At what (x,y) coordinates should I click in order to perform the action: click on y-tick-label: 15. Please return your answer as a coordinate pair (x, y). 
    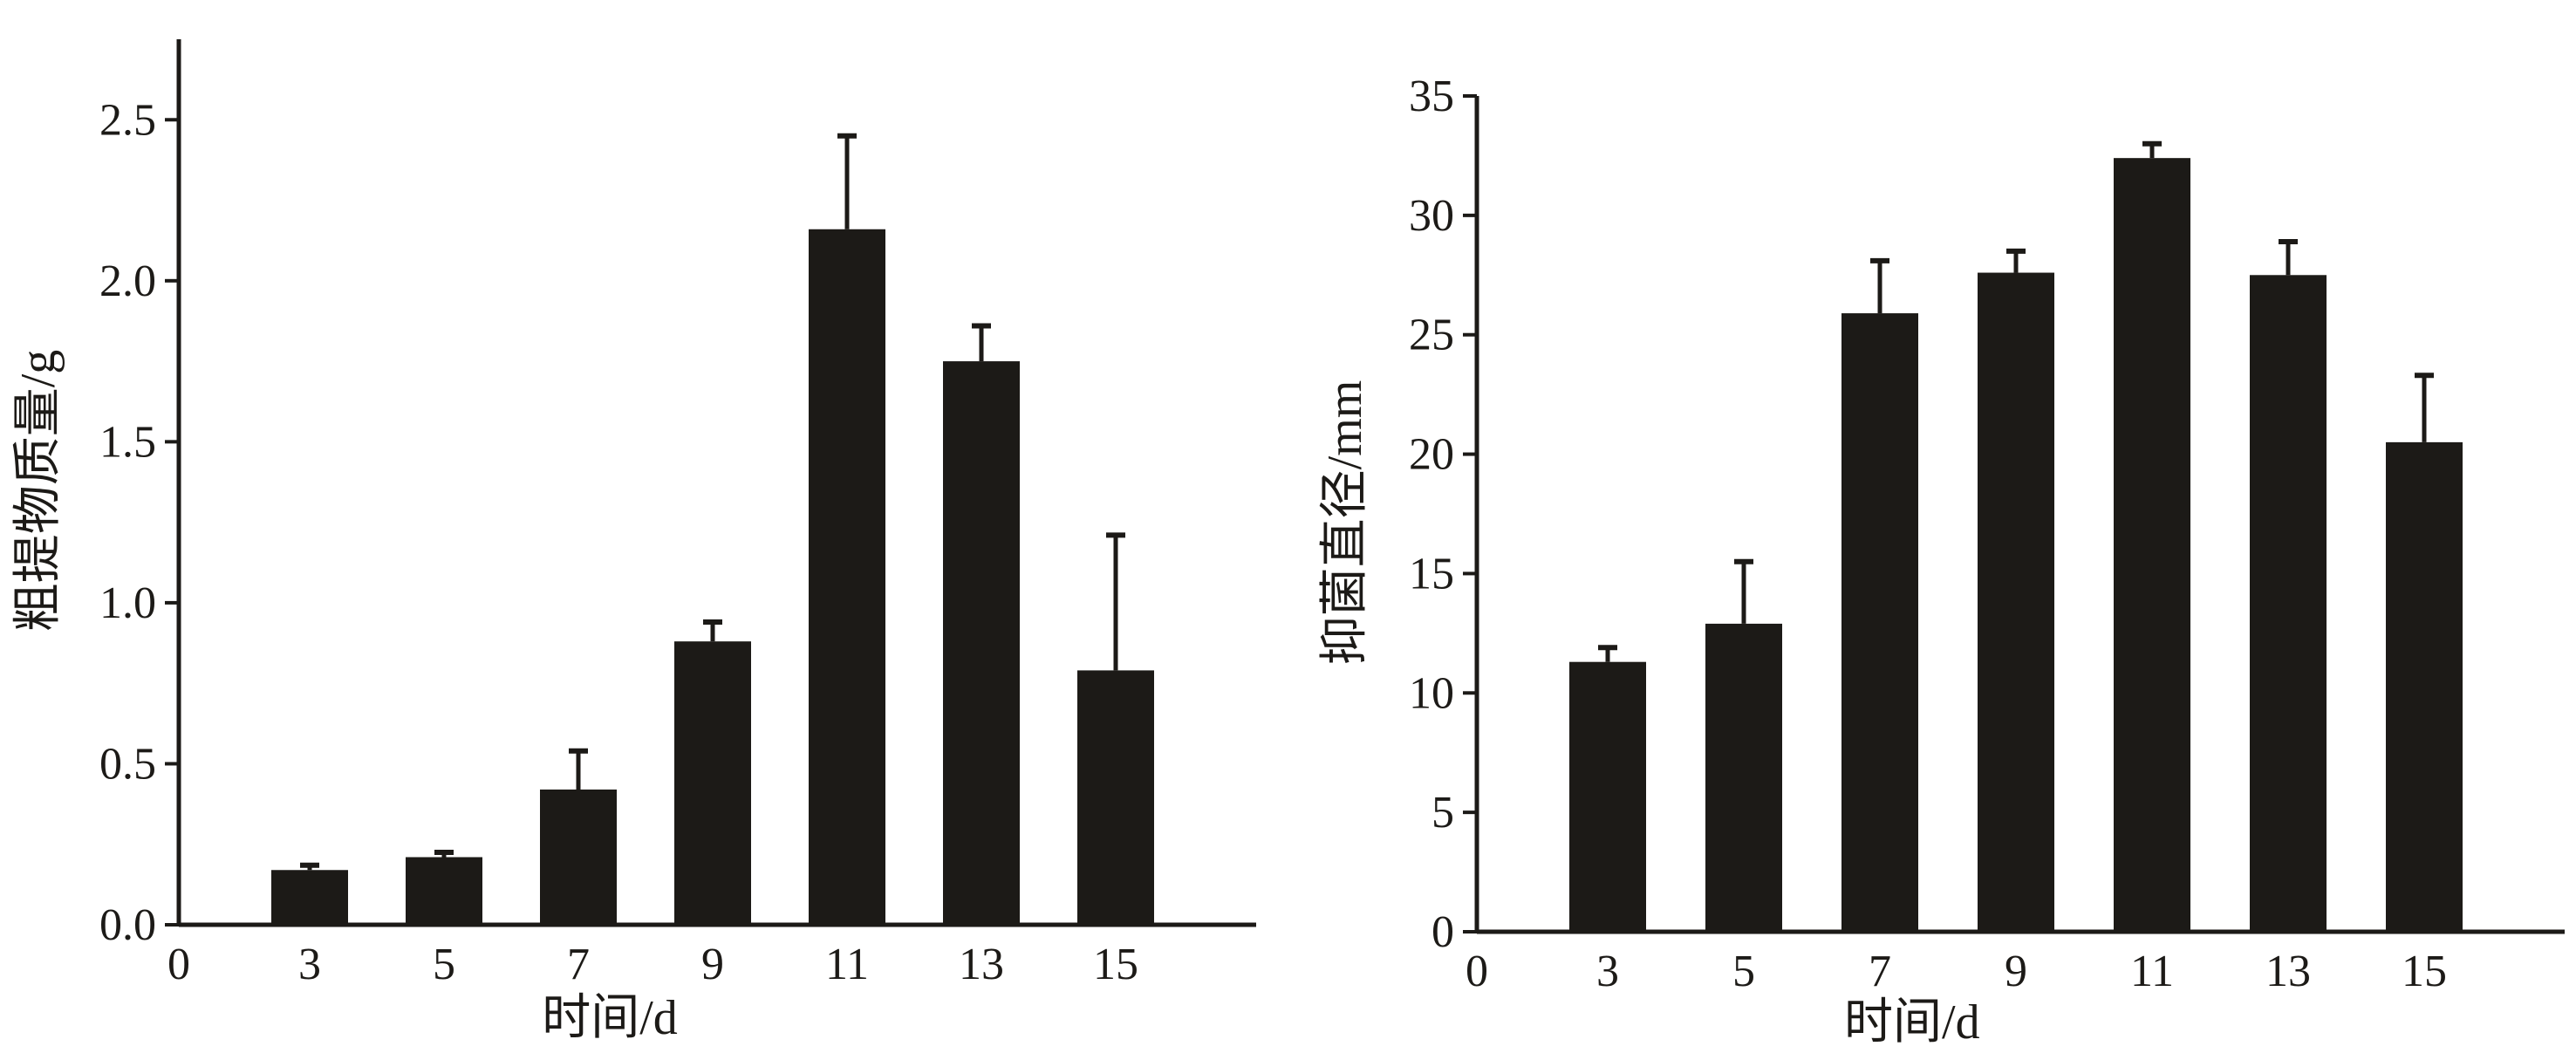
    Looking at the image, I should click on (1431, 573).